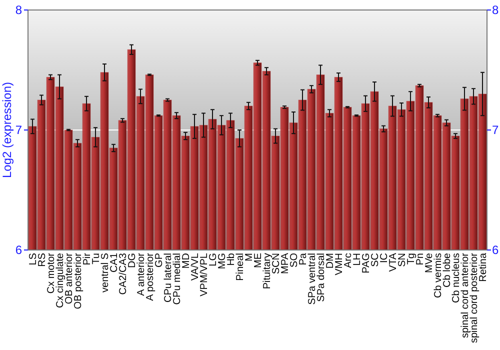  What do you see at coordinates (294, 260) in the screenshot?
I see `x-tick-label: SO` at bounding box center [294, 260].